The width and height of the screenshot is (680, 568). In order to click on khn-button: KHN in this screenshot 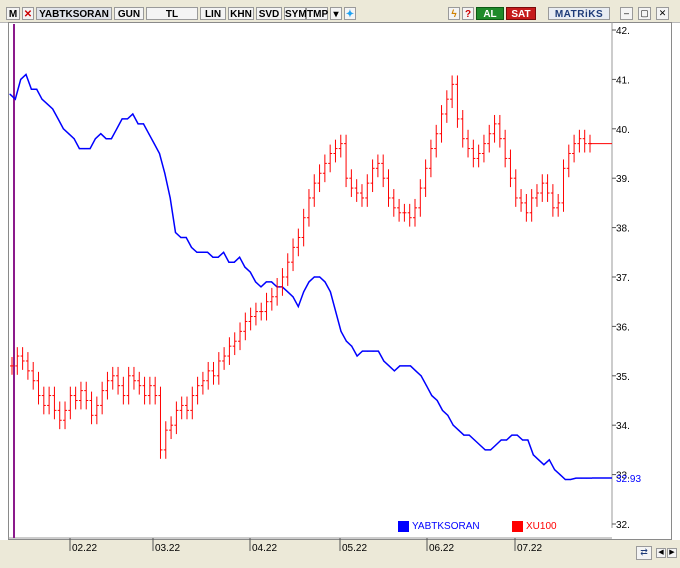, I will do `click(241, 13)`.